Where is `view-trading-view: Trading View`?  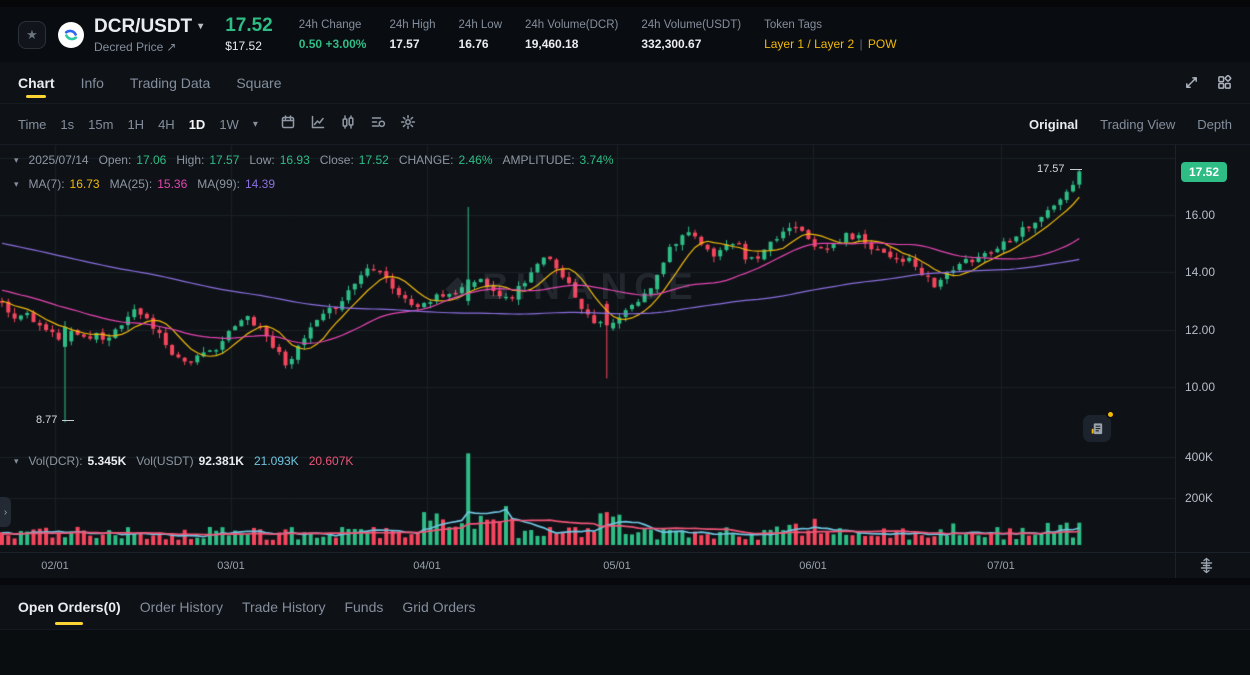 view-trading-view: Trading View is located at coordinates (1138, 124).